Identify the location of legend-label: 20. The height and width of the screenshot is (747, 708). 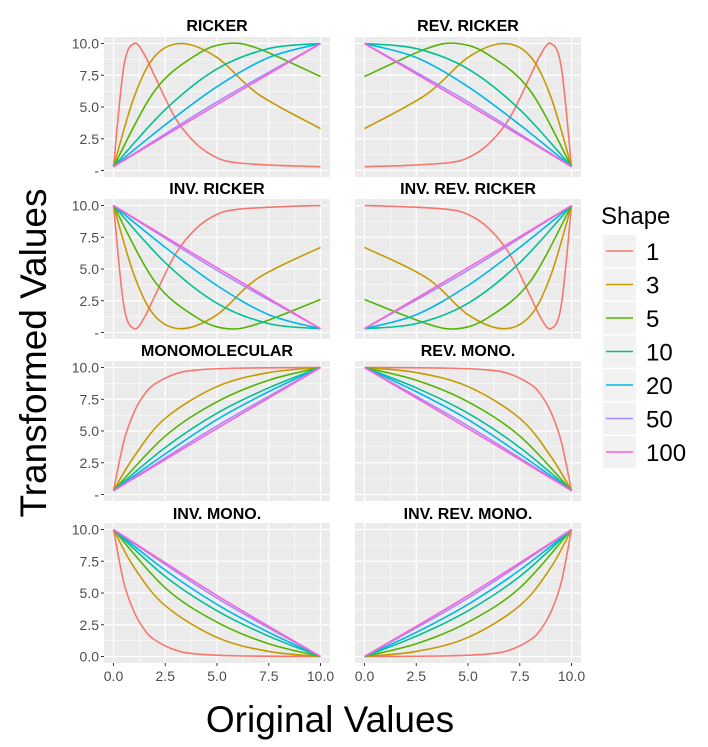
(659, 386).